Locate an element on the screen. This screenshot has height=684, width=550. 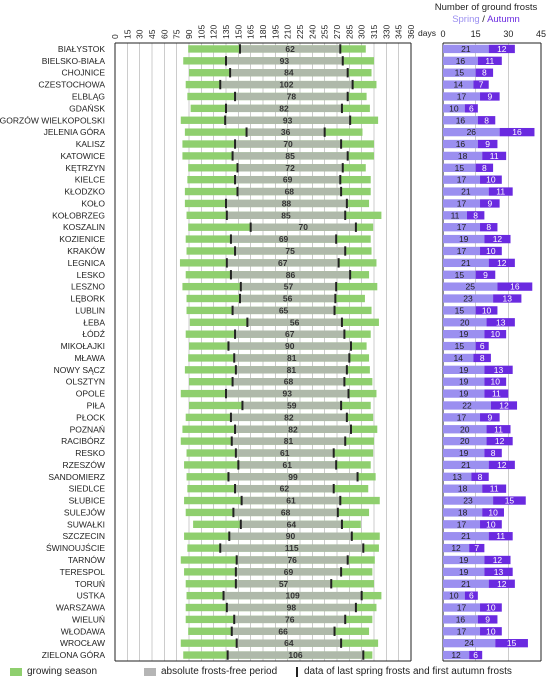
x-tick-label: 210 is located at coordinates (288, 32).